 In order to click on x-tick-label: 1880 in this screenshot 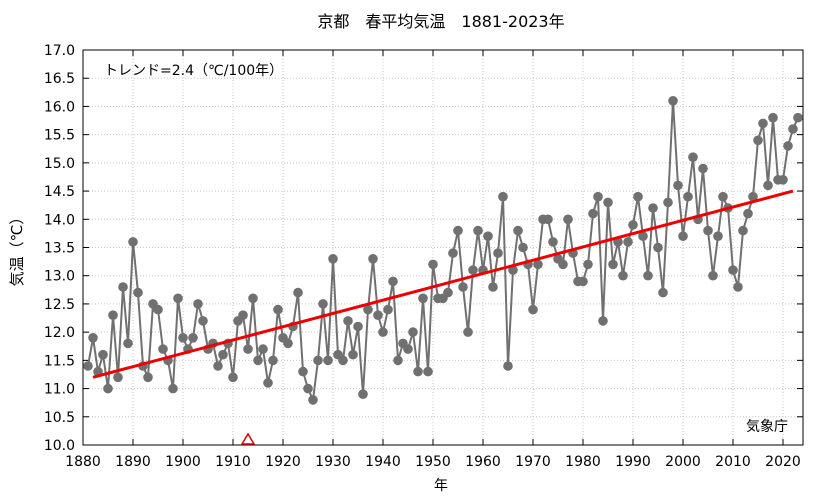, I will do `click(83, 462)`.